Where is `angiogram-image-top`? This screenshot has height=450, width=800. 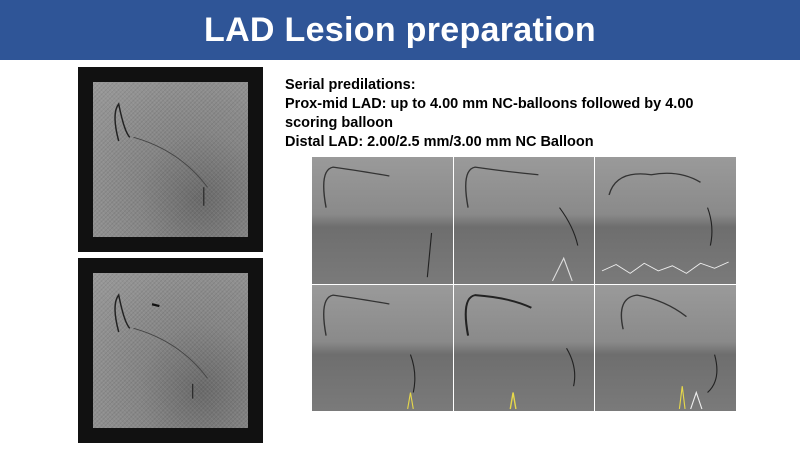 angiogram-image-top is located at coordinates (170, 159).